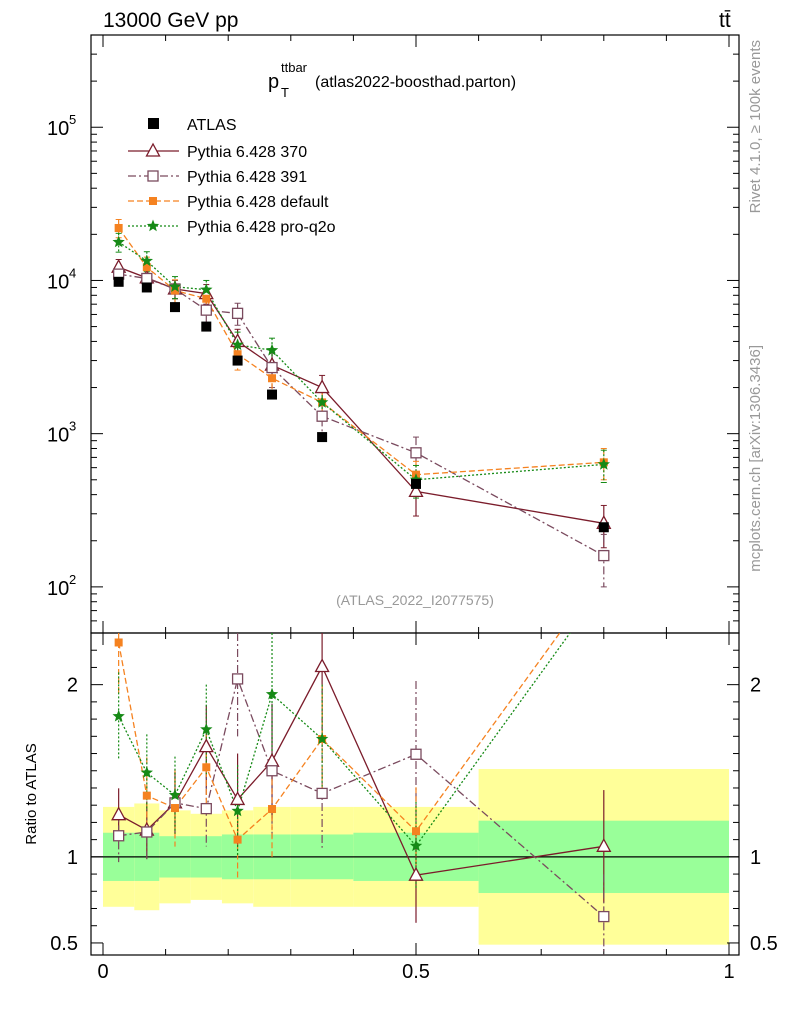 The height and width of the screenshot is (1024, 786). I want to click on ratio-uncertainty-bands, so click(415, 857).